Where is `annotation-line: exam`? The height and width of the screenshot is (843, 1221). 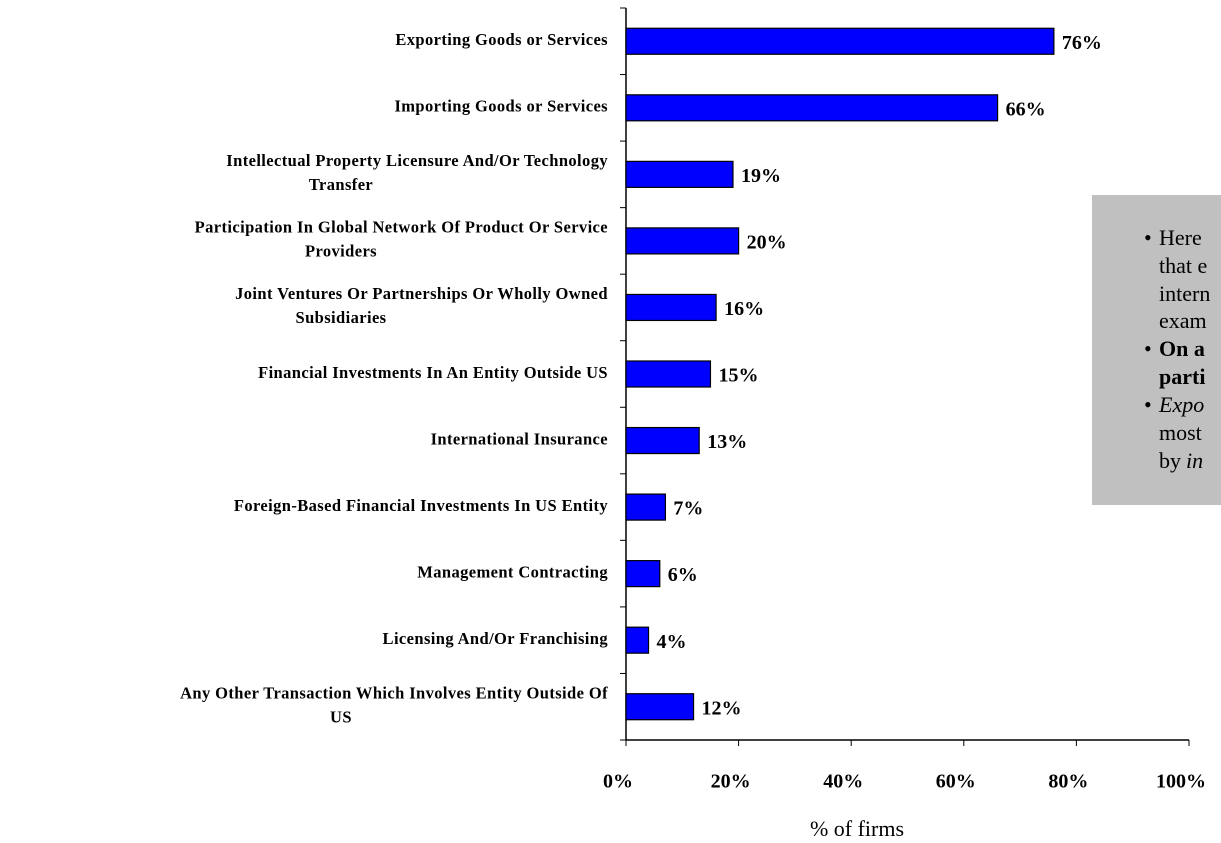
annotation-line: exam is located at coordinates (1183, 320).